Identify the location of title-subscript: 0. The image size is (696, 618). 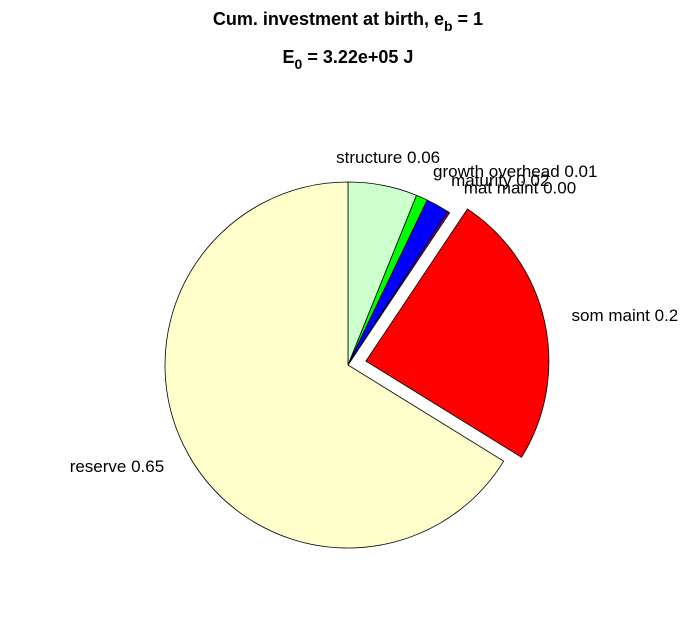
(299, 64).